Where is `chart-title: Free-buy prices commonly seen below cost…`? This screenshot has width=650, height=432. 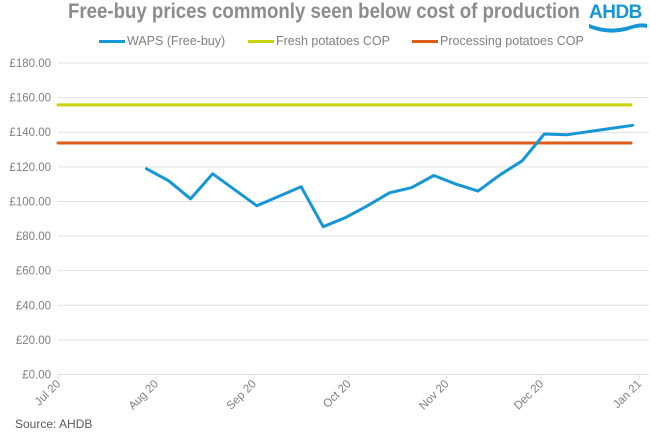
chart-title: Free-buy prices commonly seen below cost… is located at coordinates (324, 11).